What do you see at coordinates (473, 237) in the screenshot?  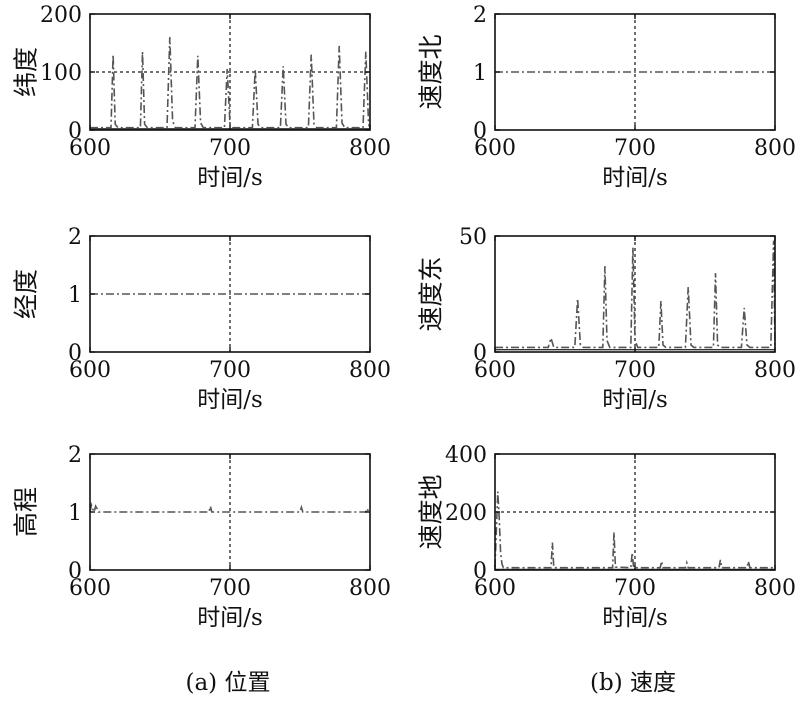 I see `y-tick-label: 50` at bounding box center [473, 237].